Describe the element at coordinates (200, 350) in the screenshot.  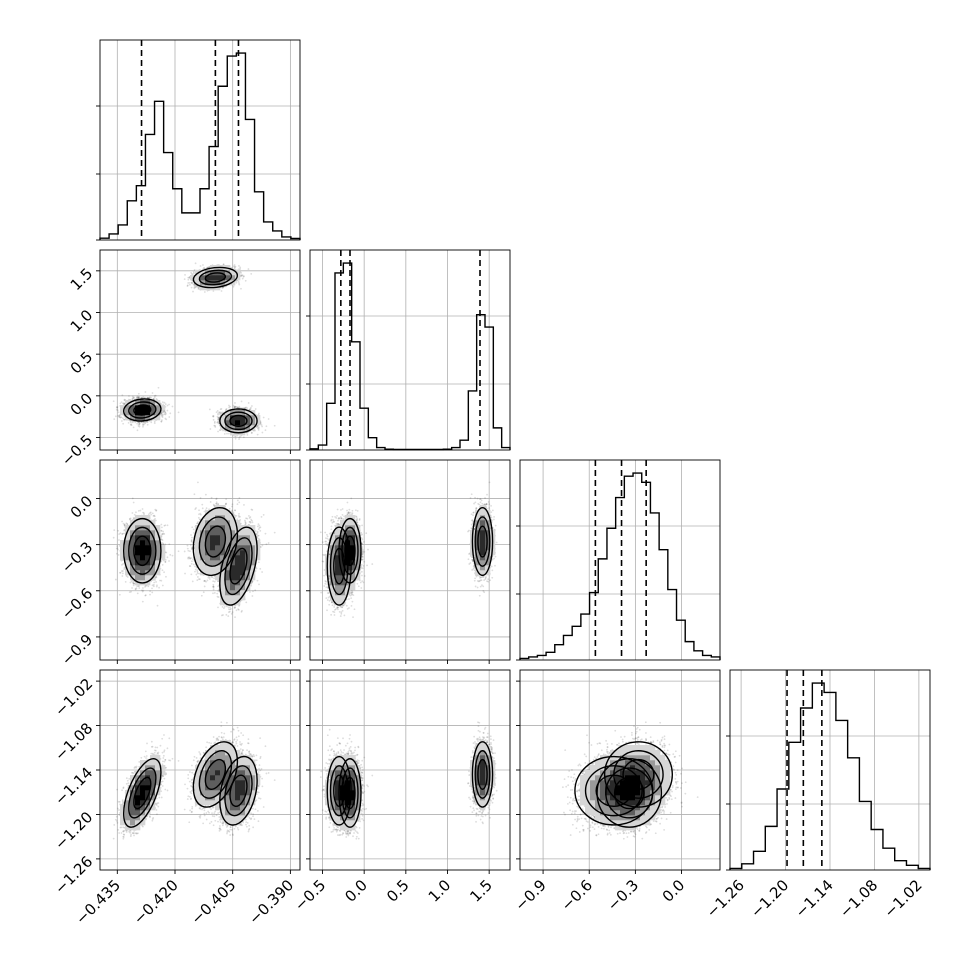
I see `panel-content` at that location.